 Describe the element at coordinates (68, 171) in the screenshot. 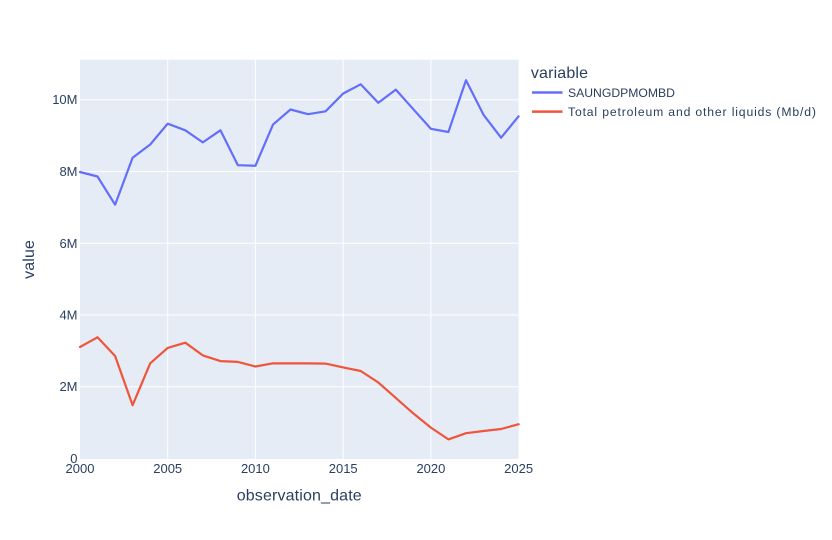

I see `svg-text: 8M` at that location.